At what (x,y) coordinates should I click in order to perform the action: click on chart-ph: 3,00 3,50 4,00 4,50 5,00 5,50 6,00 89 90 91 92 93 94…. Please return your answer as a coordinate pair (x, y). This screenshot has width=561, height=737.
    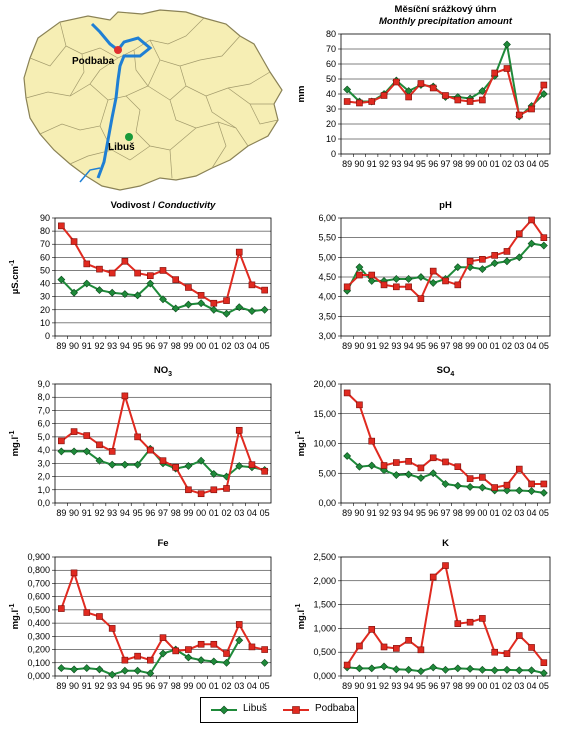
    Looking at the image, I should click on (434, 275).